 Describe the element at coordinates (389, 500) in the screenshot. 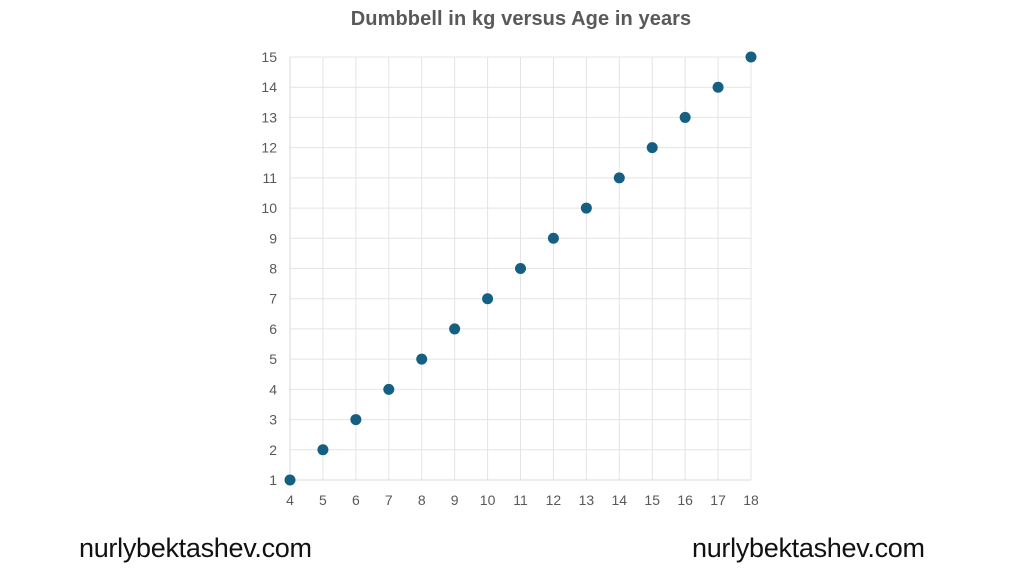

I see `x-tick-label: 7` at that location.